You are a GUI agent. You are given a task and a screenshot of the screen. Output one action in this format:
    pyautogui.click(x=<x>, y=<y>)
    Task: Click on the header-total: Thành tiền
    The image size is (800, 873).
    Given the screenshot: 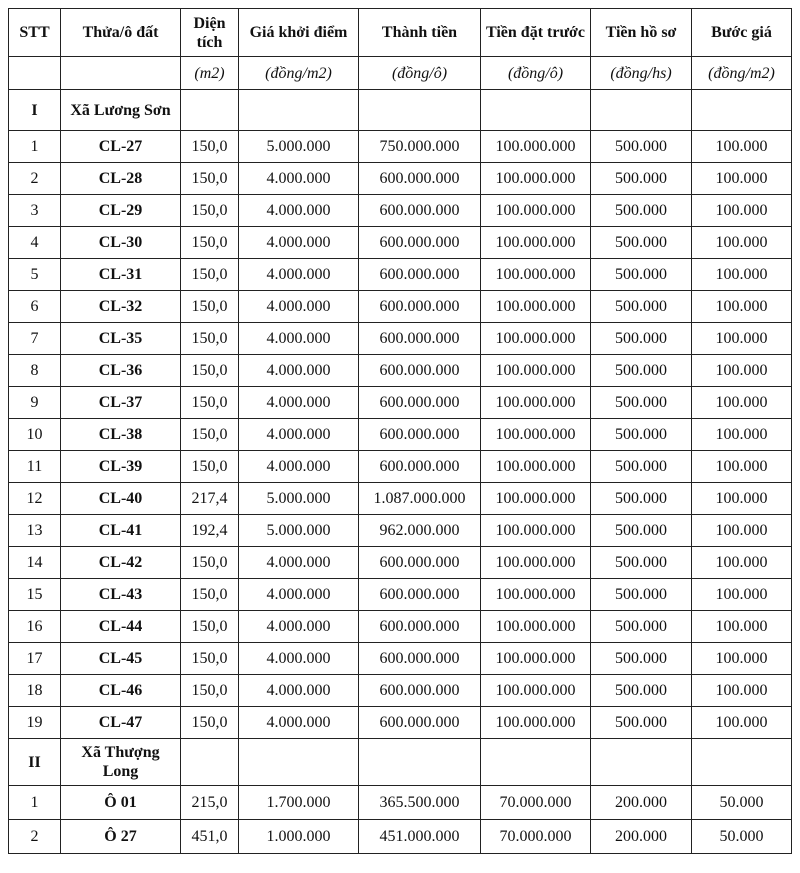 What is the action you would take?
    pyautogui.click(x=419, y=32)
    